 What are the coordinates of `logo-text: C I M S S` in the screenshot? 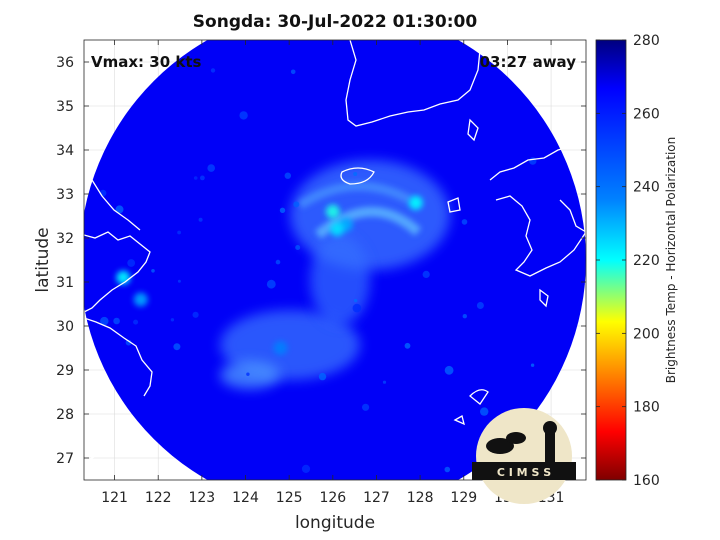 It's located at (524, 472).